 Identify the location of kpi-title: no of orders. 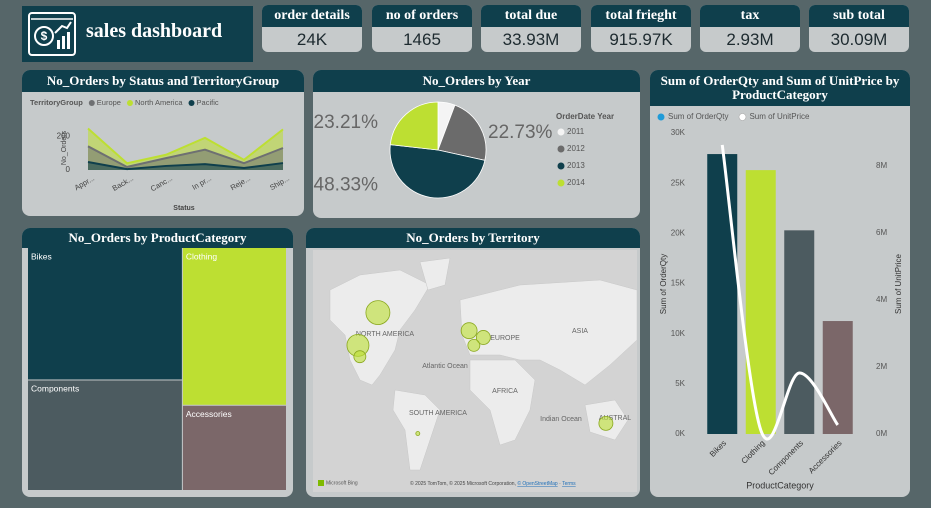
(422, 16).